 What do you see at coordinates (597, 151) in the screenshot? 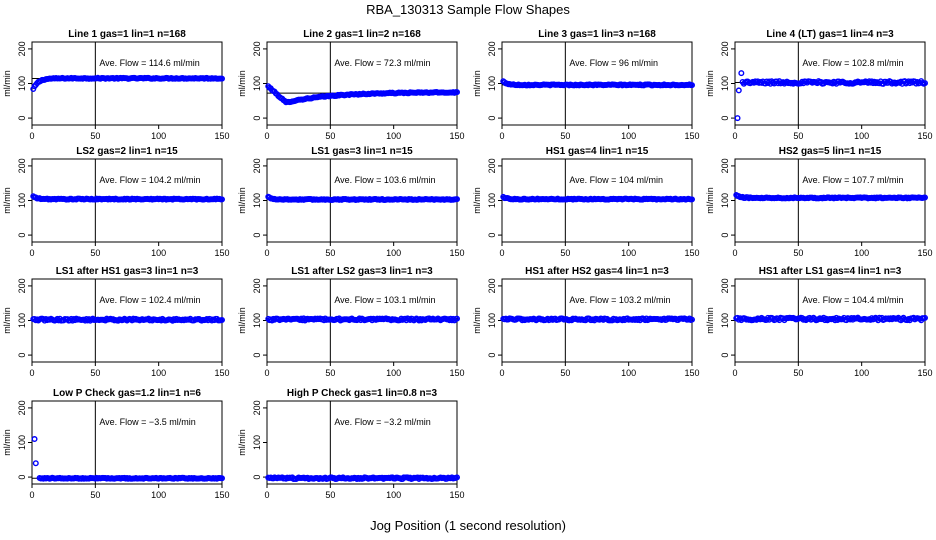
I see `panel-title: HS1 gas=4 lin=1 n=15` at bounding box center [597, 151].